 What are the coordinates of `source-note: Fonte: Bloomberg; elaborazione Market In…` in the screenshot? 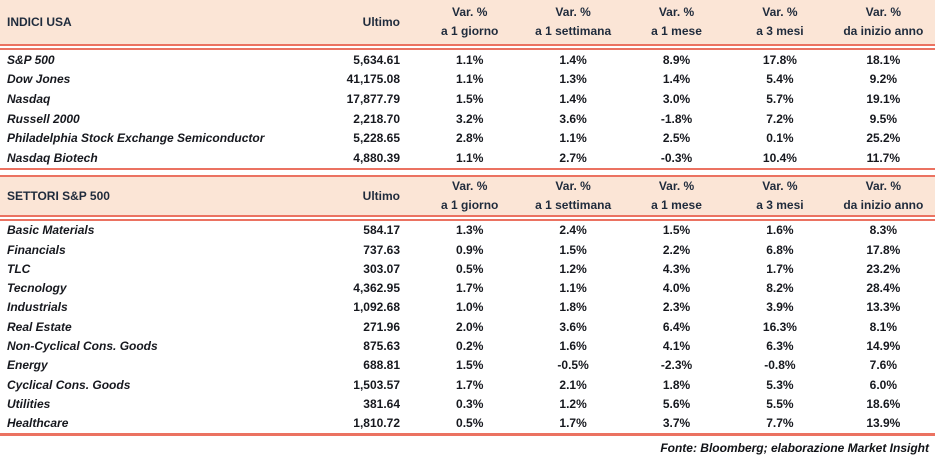 It's located at (794, 447).